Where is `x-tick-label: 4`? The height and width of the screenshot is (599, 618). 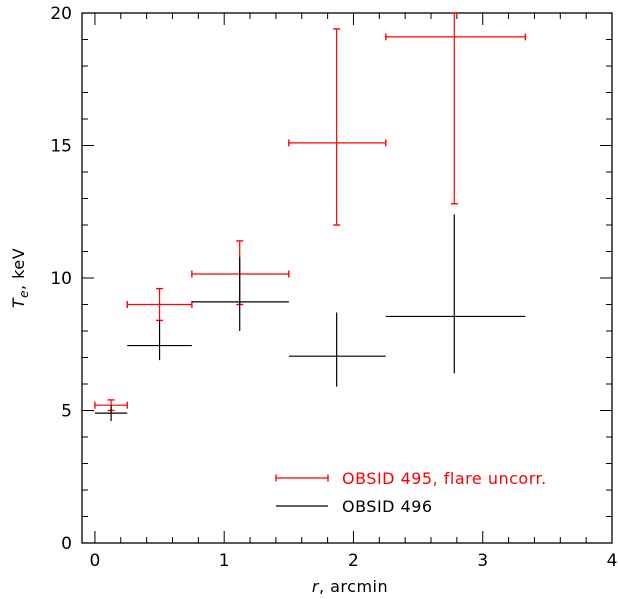 x-tick-label: 4 is located at coordinates (612, 561).